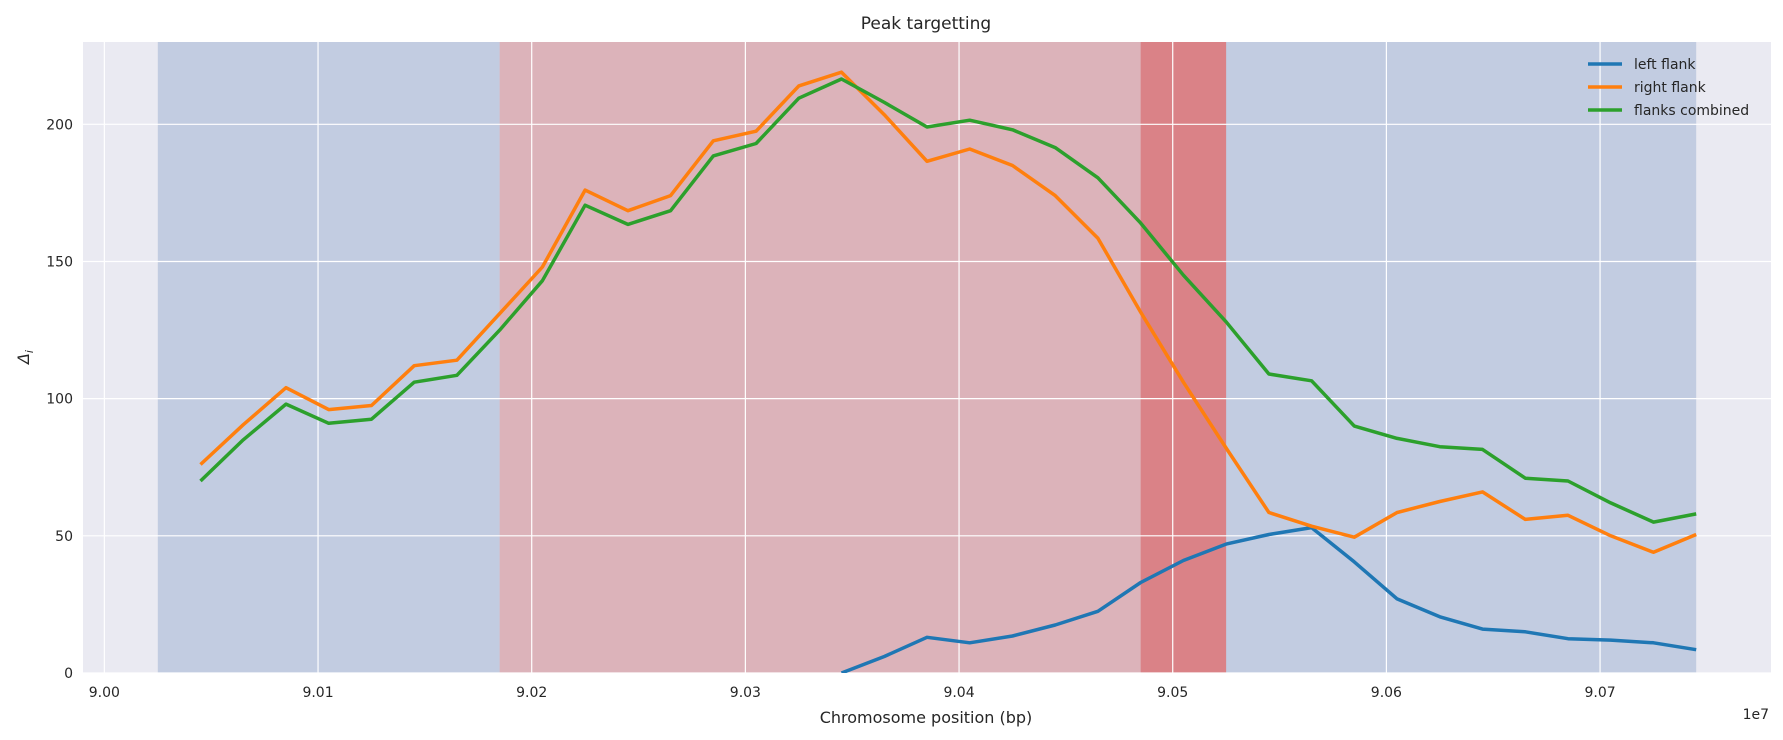 The image size is (1783, 740). What do you see at coordinates (29, 351) in the screenshot?
I see `y-axis-label-subscript: i` at bounding box center [29, 351].